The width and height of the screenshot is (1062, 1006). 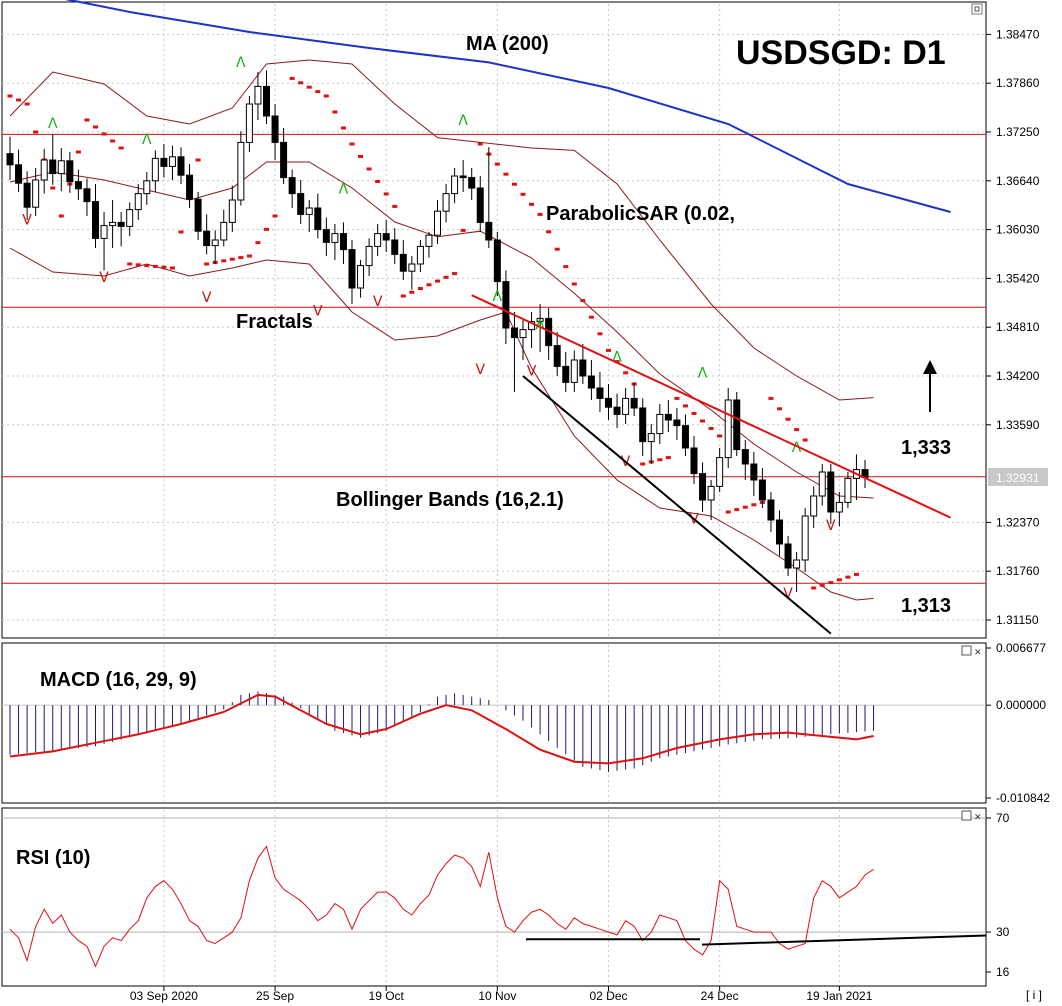 I want to click on time-tick-label: 10 Nov, so click(x=497, y=996).